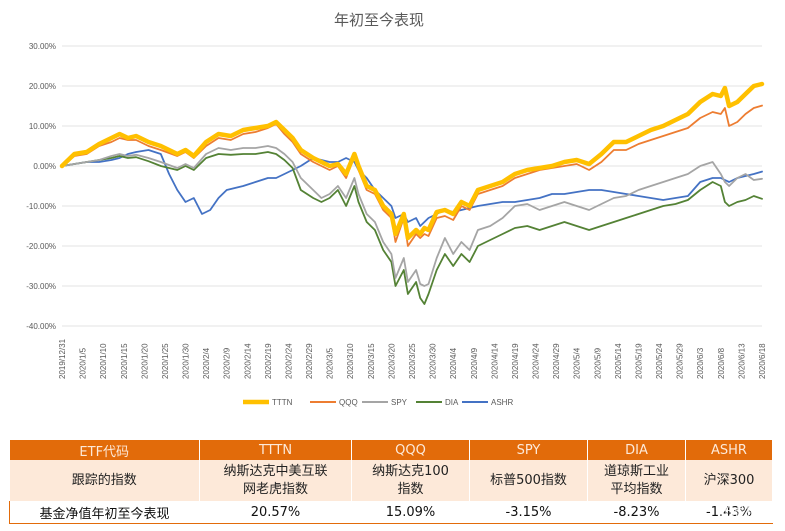  I want to click on y-tick-label: -10.00%, so click(41, 206).